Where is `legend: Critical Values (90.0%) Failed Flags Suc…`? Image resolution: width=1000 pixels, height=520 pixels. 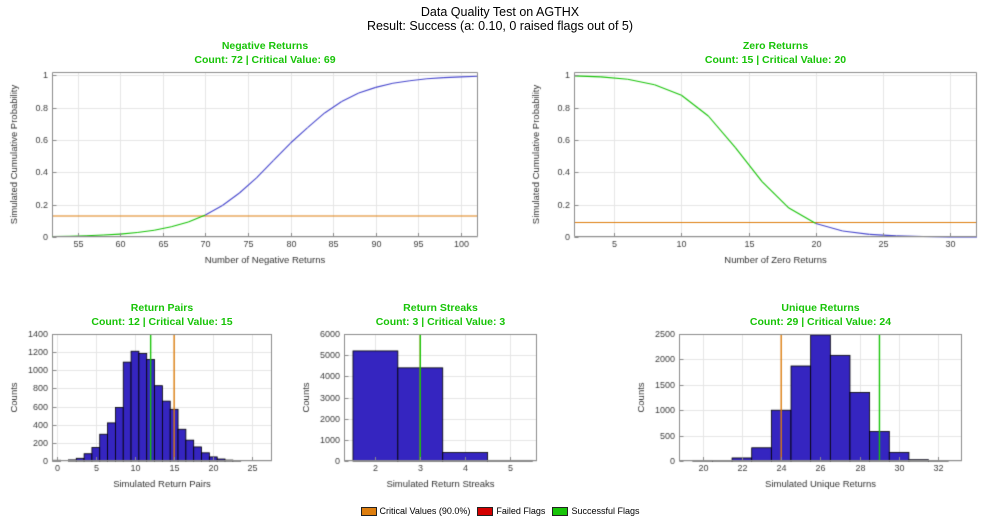 legend: Critical Values (90.0%) Failed Flags Suc… is located at coordinates (500, 511).